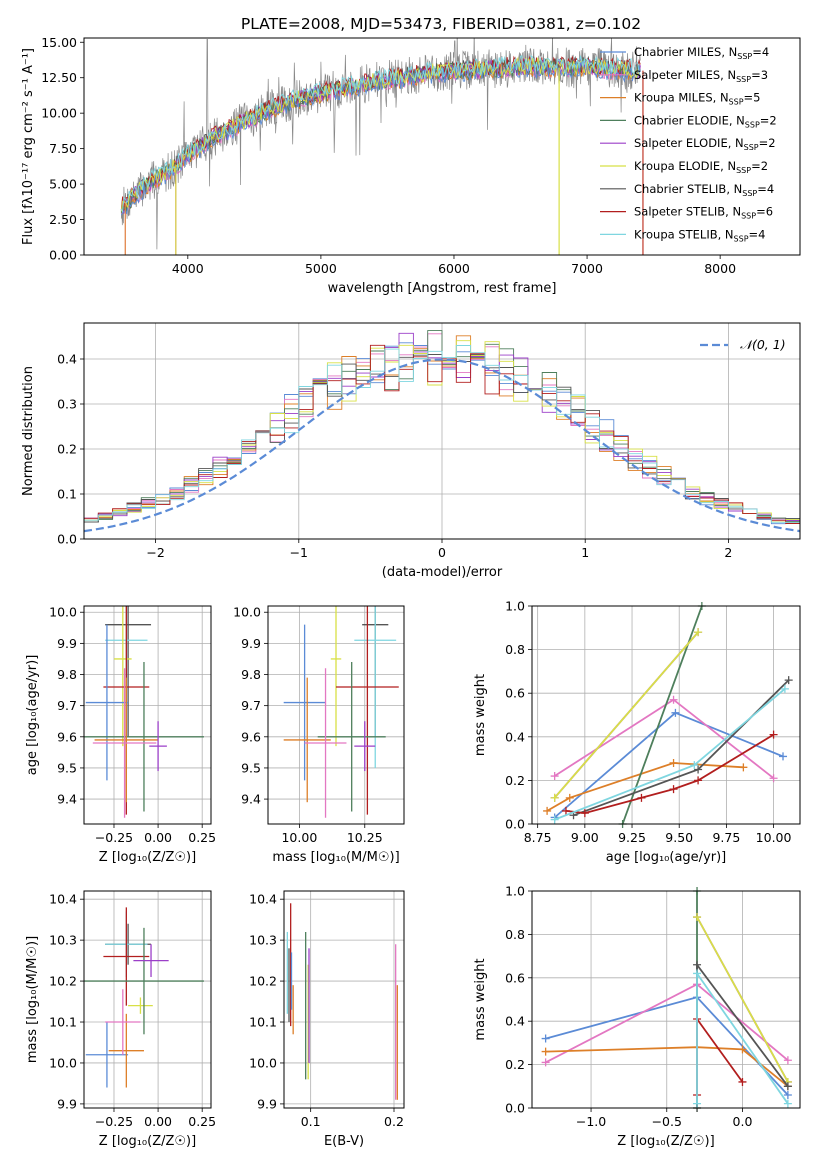 The image size is (819, 1170). What do you see at coordinates (743, 1121) in the screenshot?
I see `x-tick-label: 0.0` at bounding box center [743, 1121].